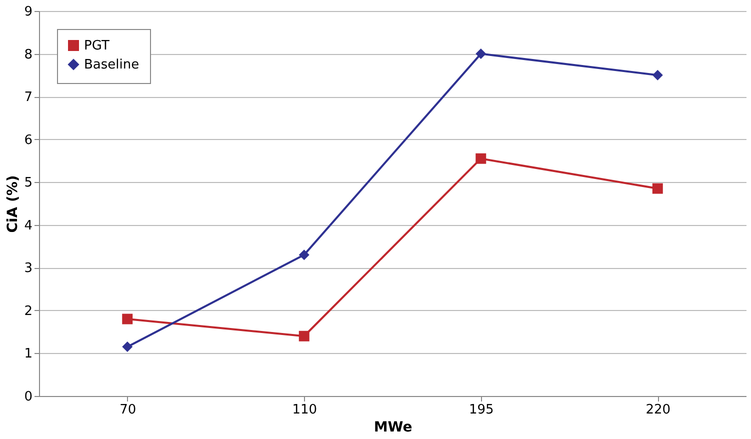 The width and height of the screenshot is (751, 439). I want to click on x-tick-label: 70, so click(128, 410).